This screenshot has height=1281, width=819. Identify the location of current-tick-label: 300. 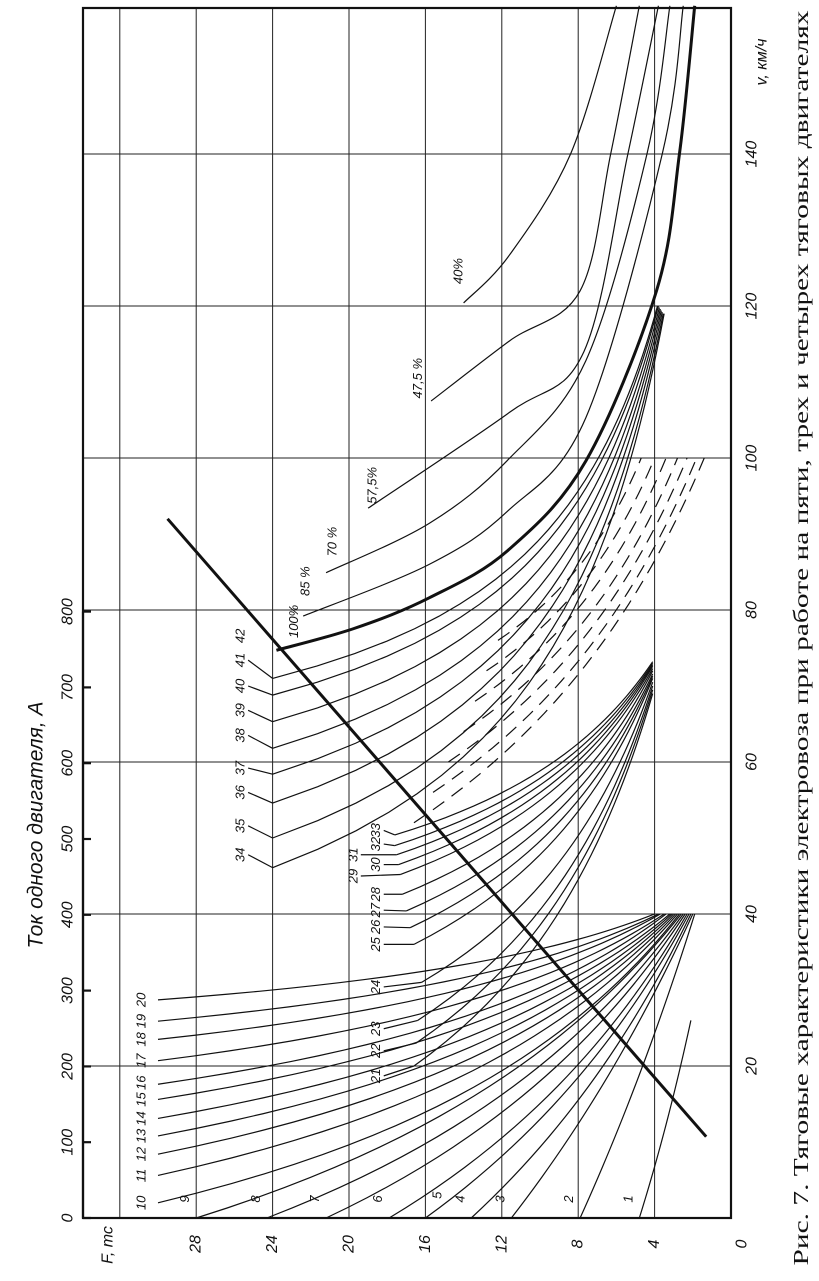
(68, 990).